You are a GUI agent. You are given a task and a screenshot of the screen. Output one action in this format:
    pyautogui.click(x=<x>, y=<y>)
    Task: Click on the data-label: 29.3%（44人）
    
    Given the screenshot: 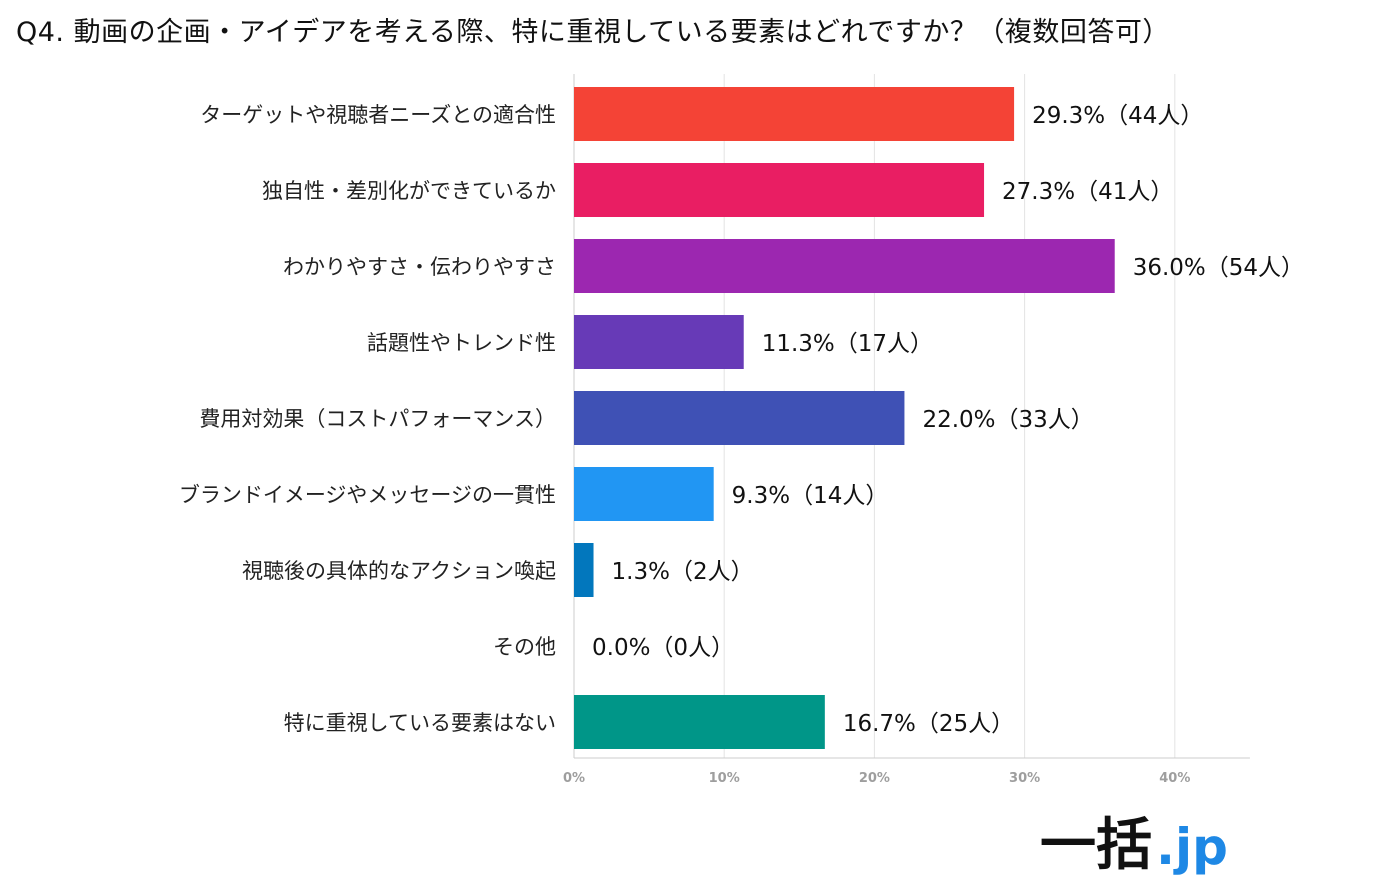 What is the action you would take?
    pyautogui.click(x=1117, y=116)
    